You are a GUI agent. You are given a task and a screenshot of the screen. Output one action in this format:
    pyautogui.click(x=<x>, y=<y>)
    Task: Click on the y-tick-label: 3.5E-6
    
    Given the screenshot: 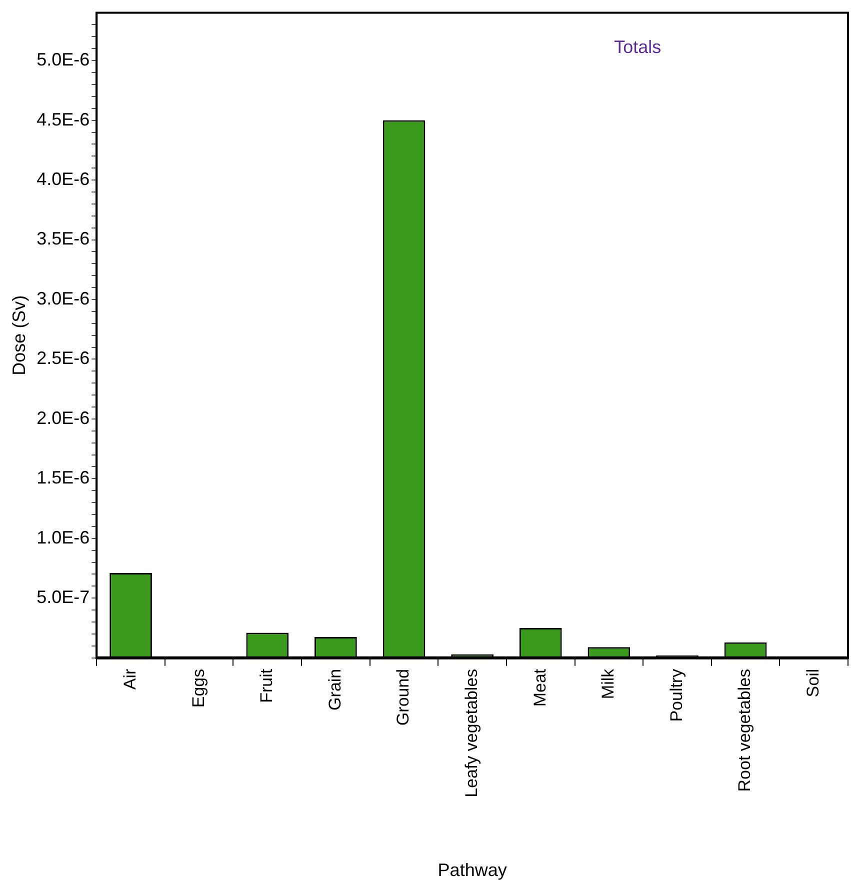 What is the action you would take?
    pyautogui.click(x=63, y=238)
    